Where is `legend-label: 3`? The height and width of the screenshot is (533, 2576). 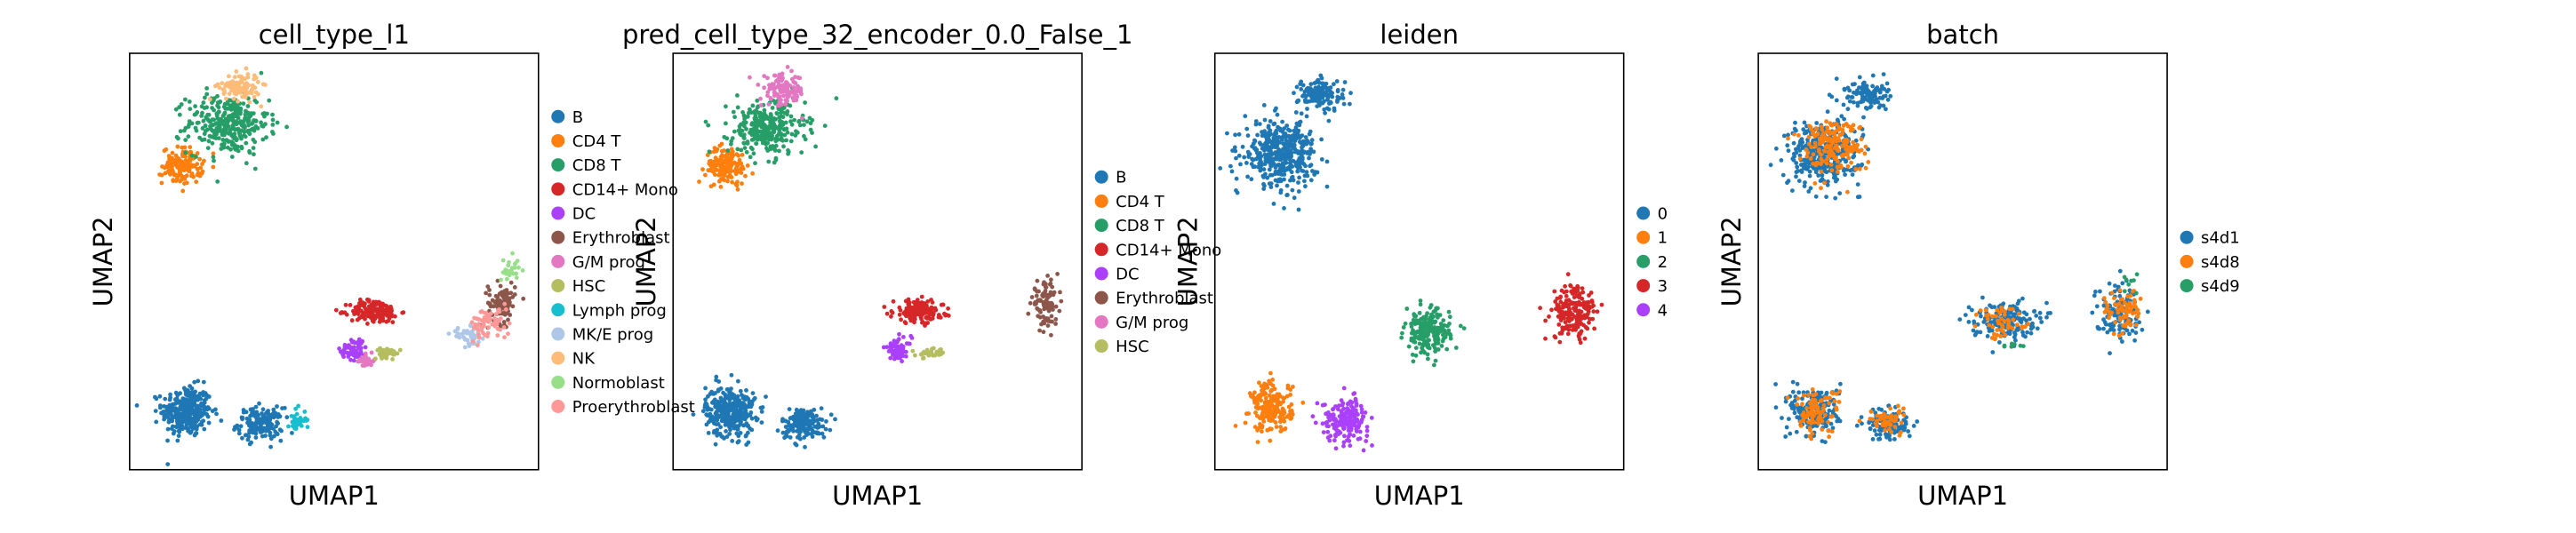
legend-label: 3 is located at coordinates (1663, 286).